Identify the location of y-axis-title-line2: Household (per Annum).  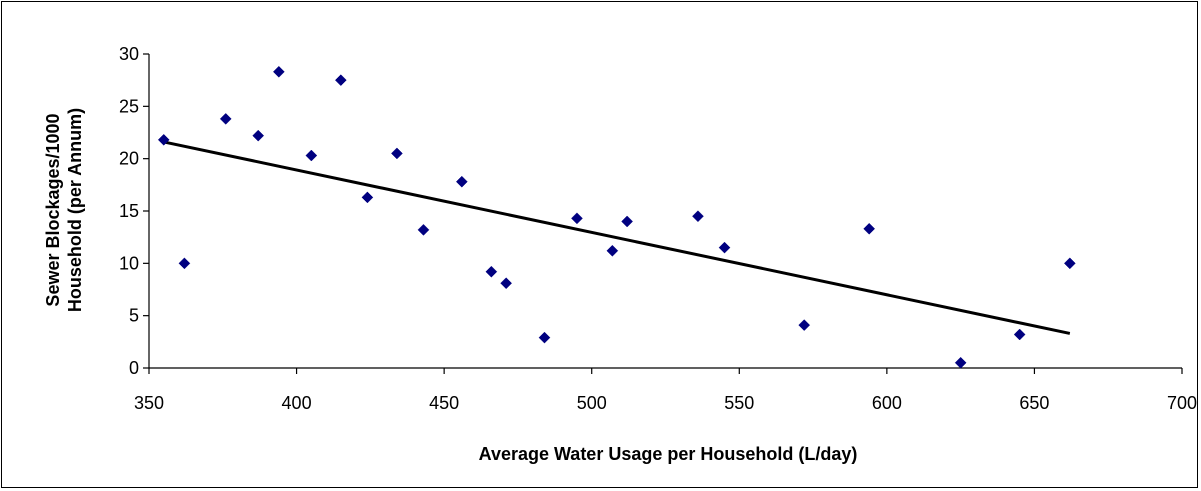
(75, 210).